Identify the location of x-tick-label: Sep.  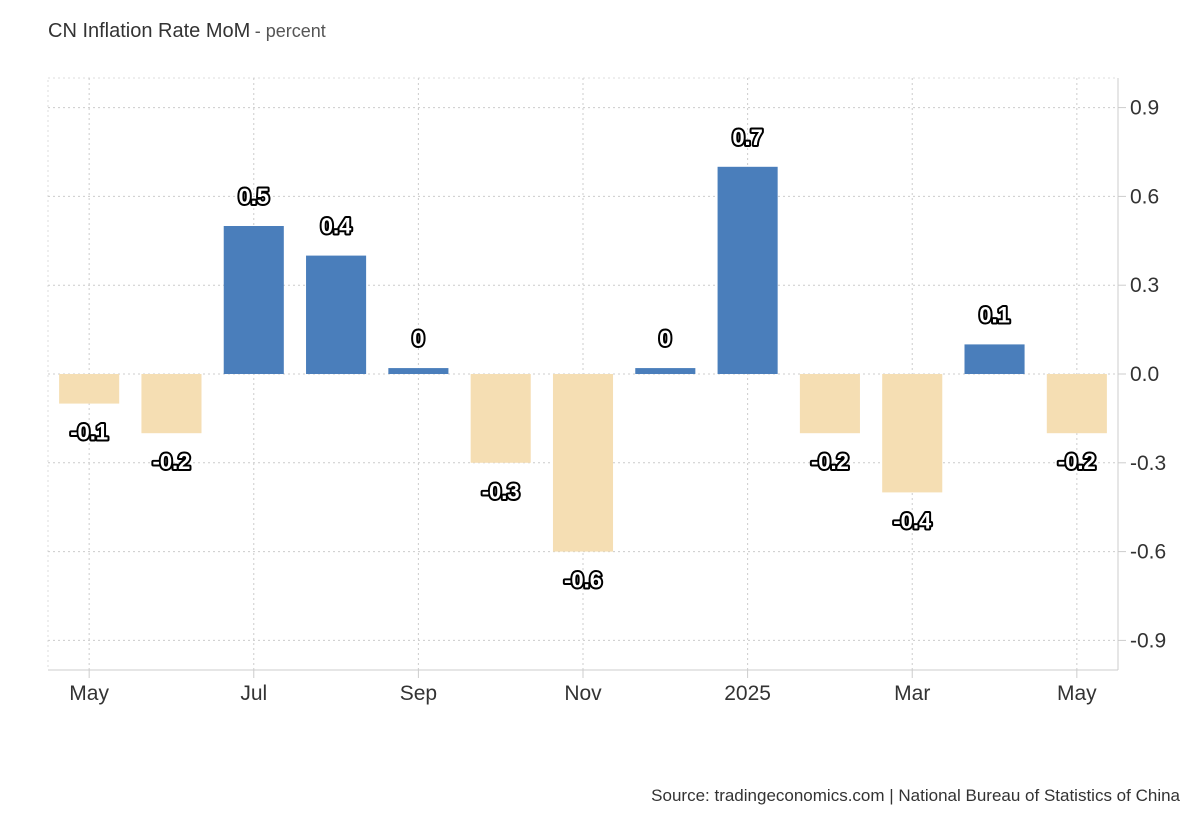
(418, 693).